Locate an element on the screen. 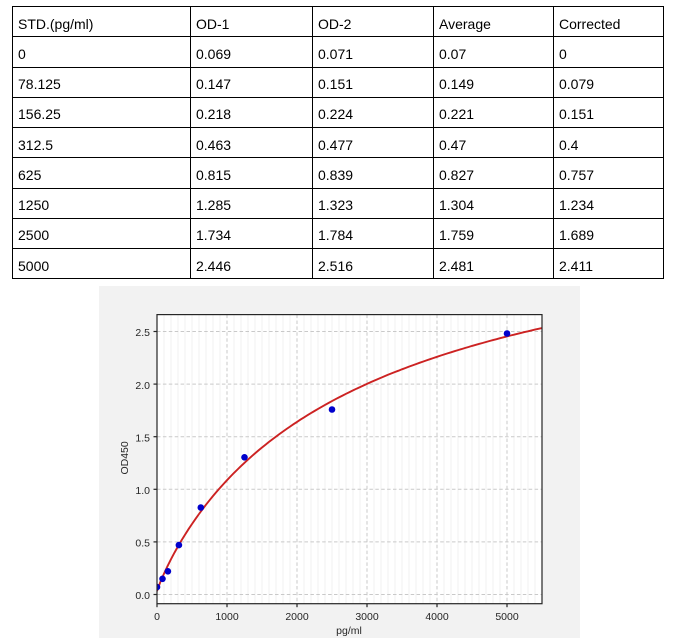 This screenshot has width=675, height=638. svg-text: 2.0 is located at coordinates (142, 386).